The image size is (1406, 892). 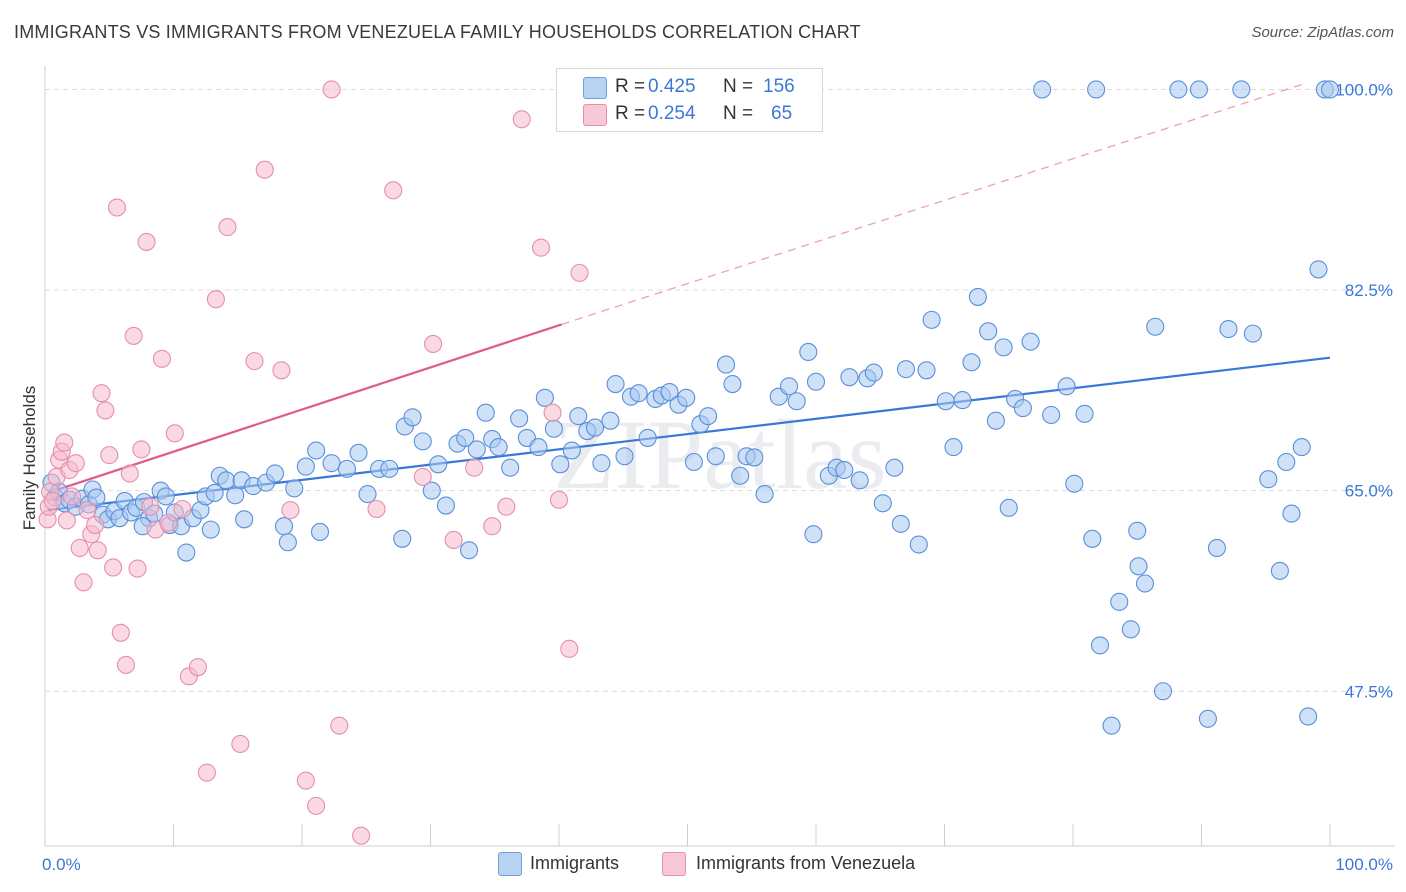 What do you see at coordinates (672, 86) in the screenshot?
I see `legend-r-value: 0.425` at bounding box center [672, 86].